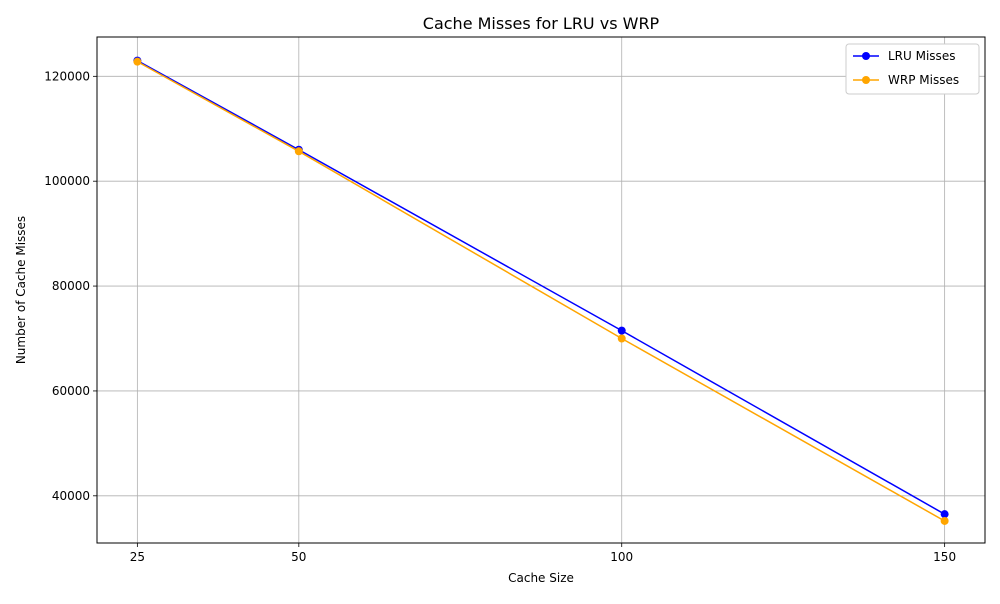 The width and height of the screenshot is (1000, 604). Describe the element at coordinates (944, 557) in the screenshot. I see `x-tick-label: 150` at that location.